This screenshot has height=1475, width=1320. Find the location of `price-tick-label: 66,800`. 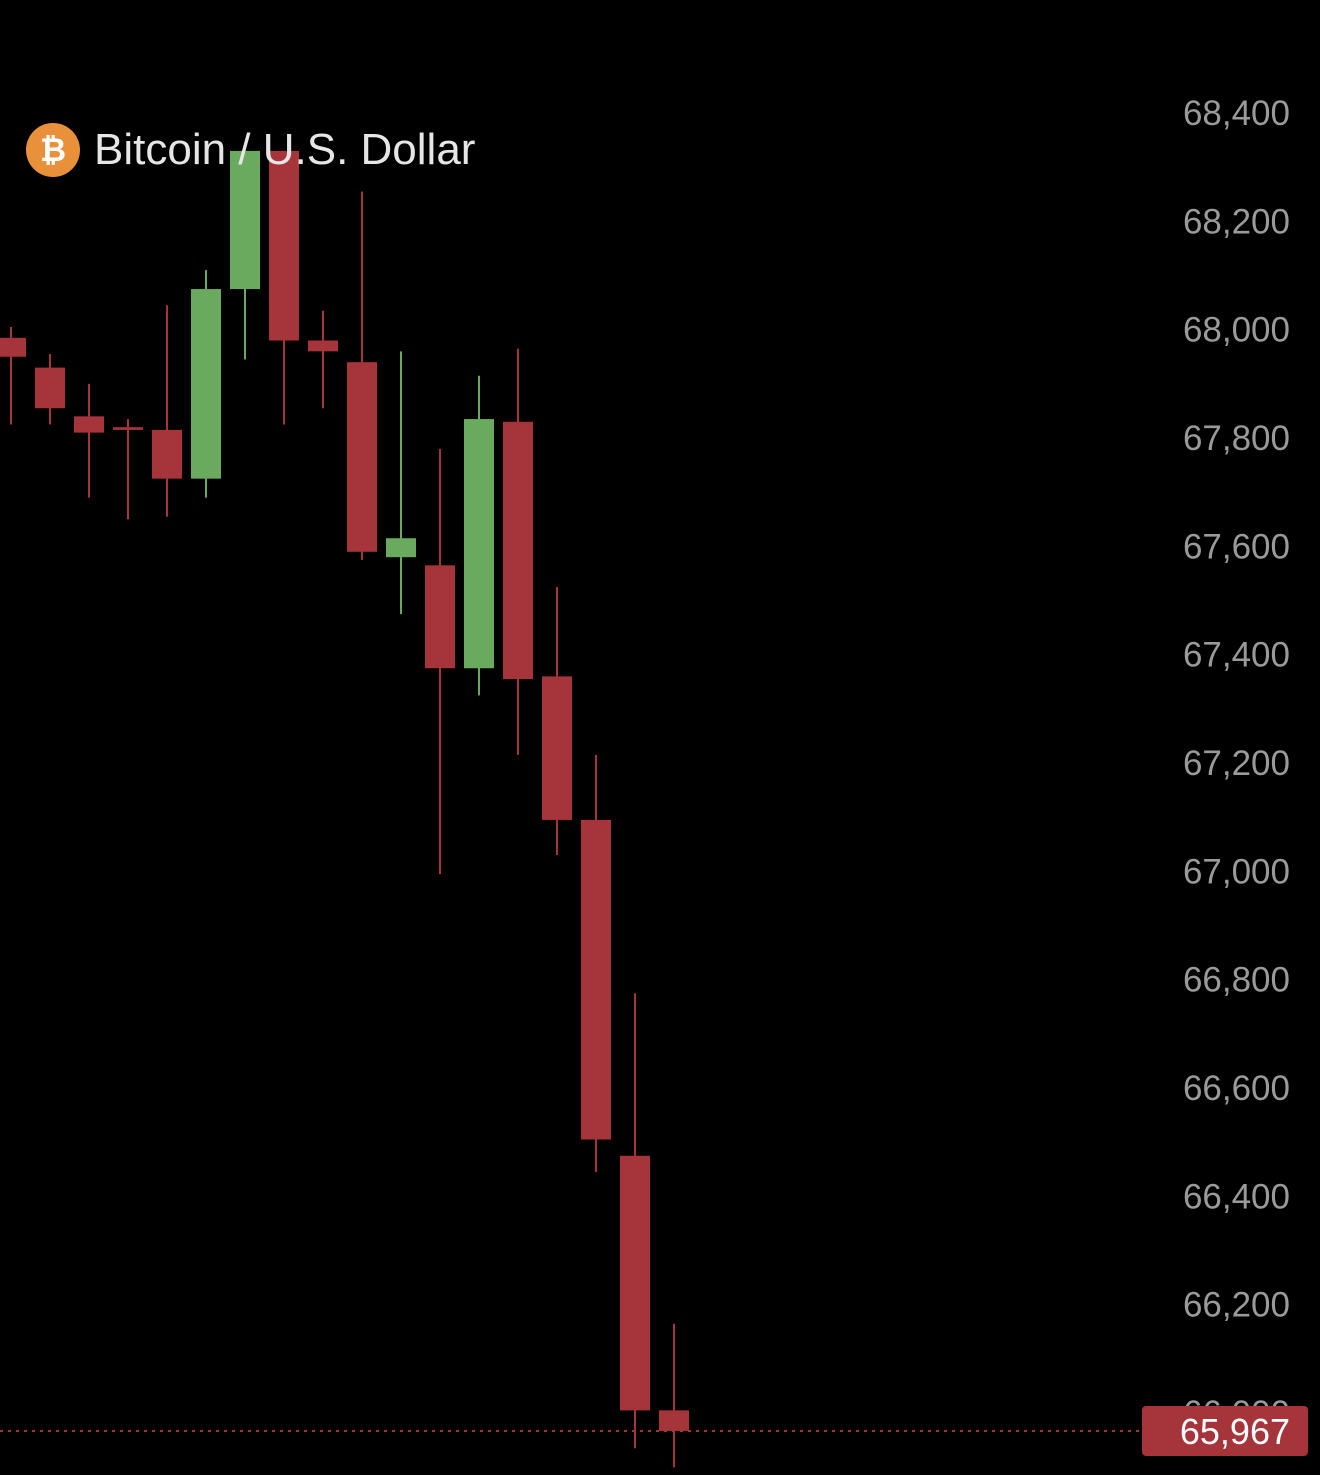

price-tick-label: 66,800 is located at coordinates (1236, 980).